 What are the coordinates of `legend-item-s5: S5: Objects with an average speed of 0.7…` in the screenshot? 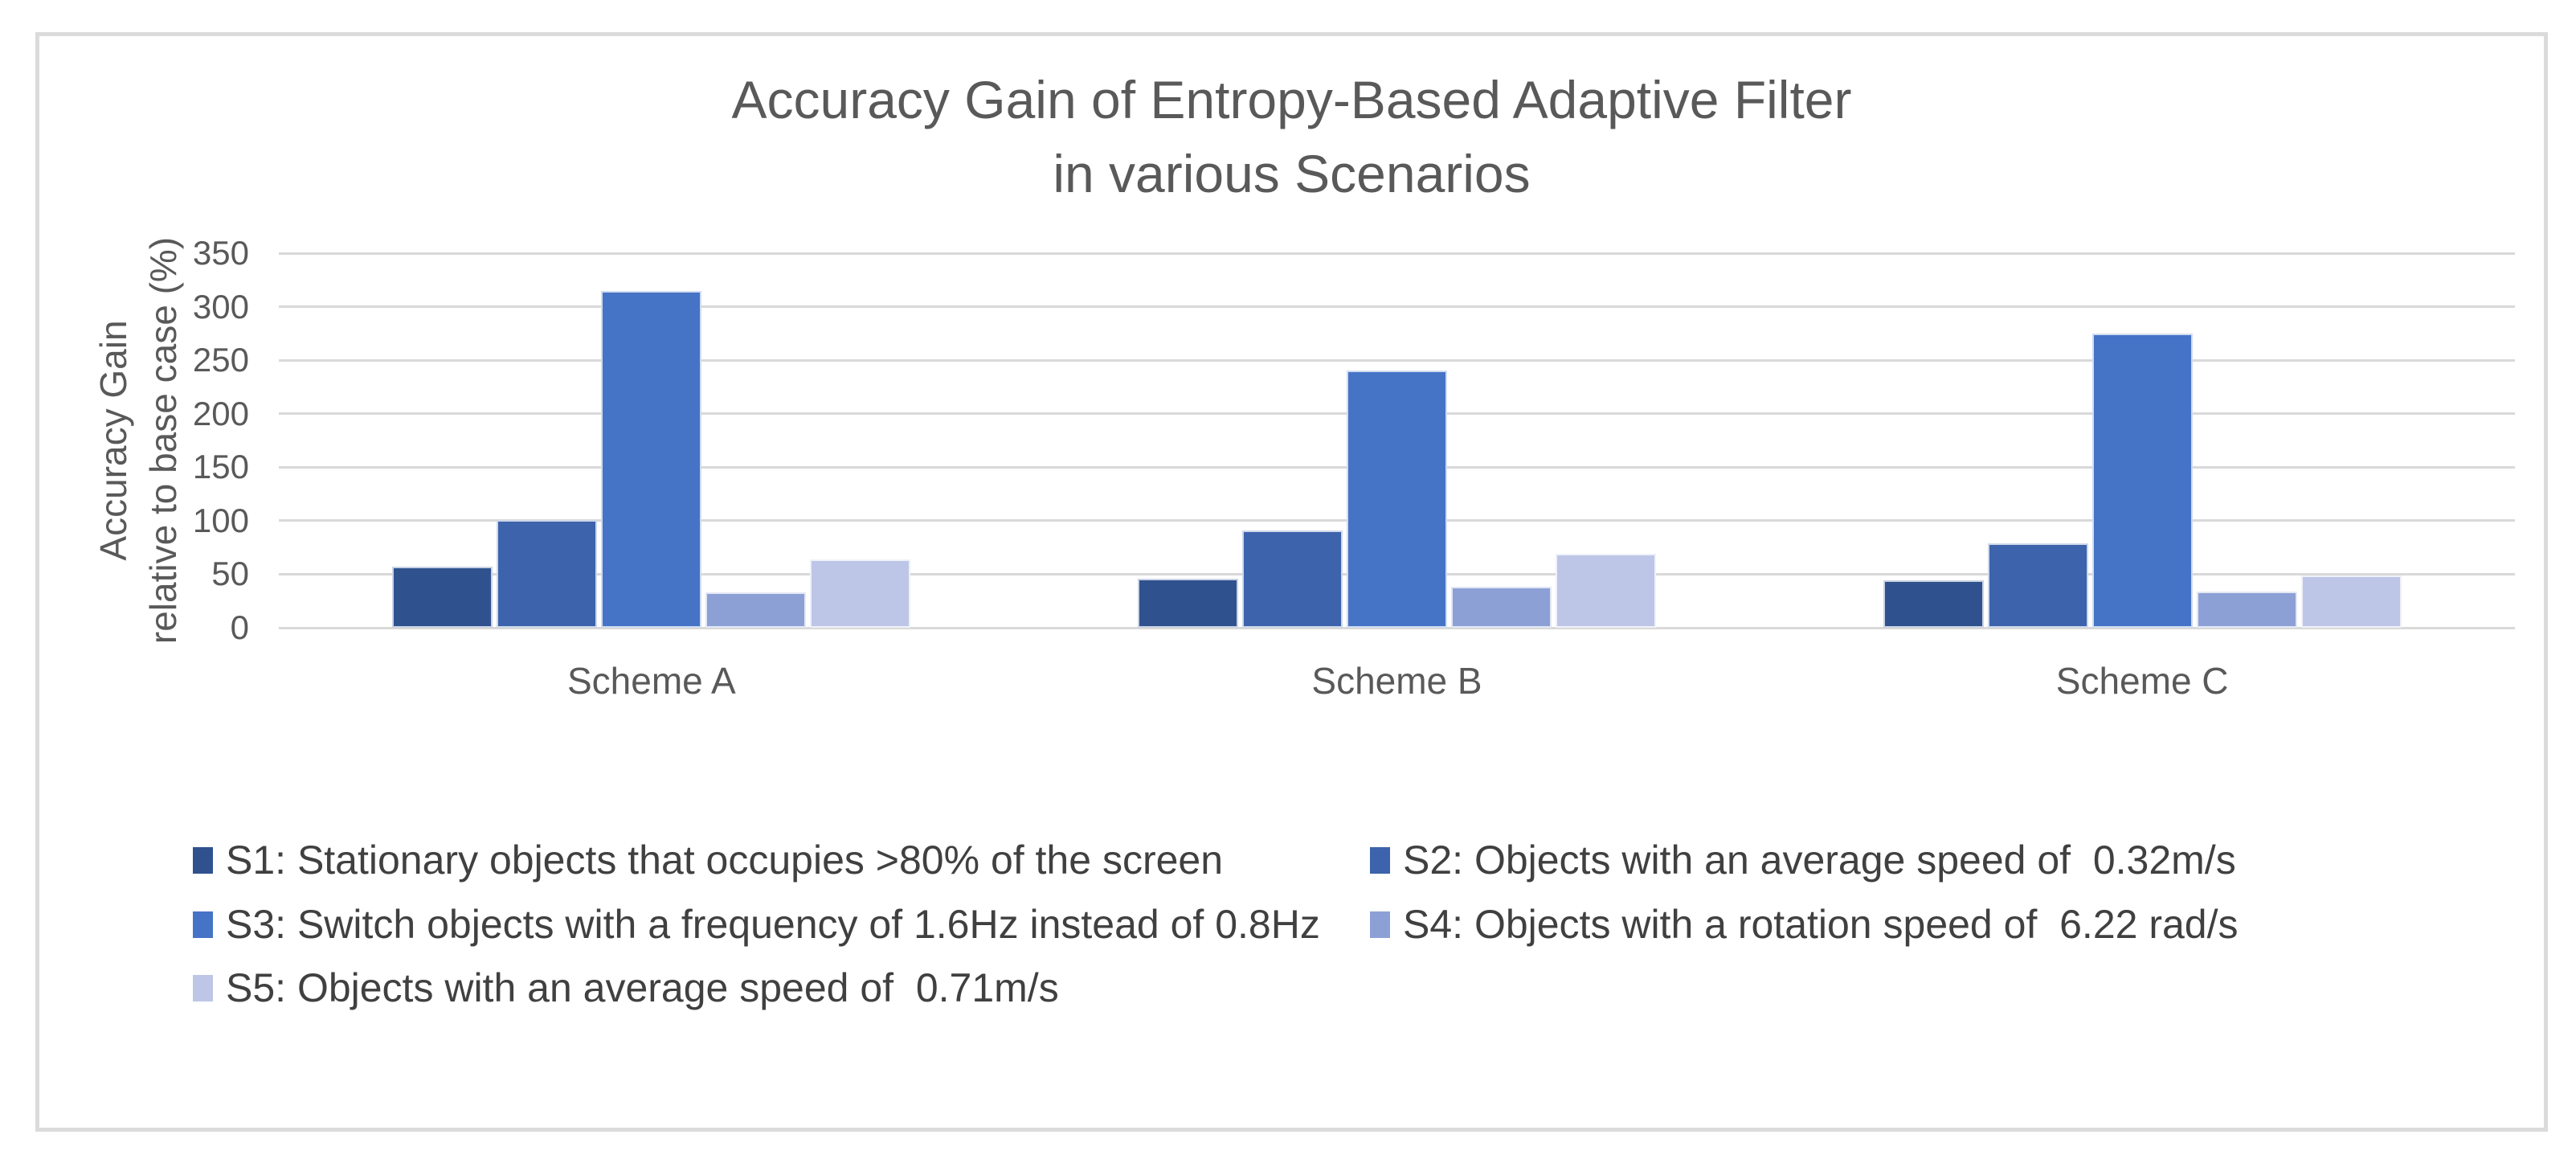 It's located at (626, 988).